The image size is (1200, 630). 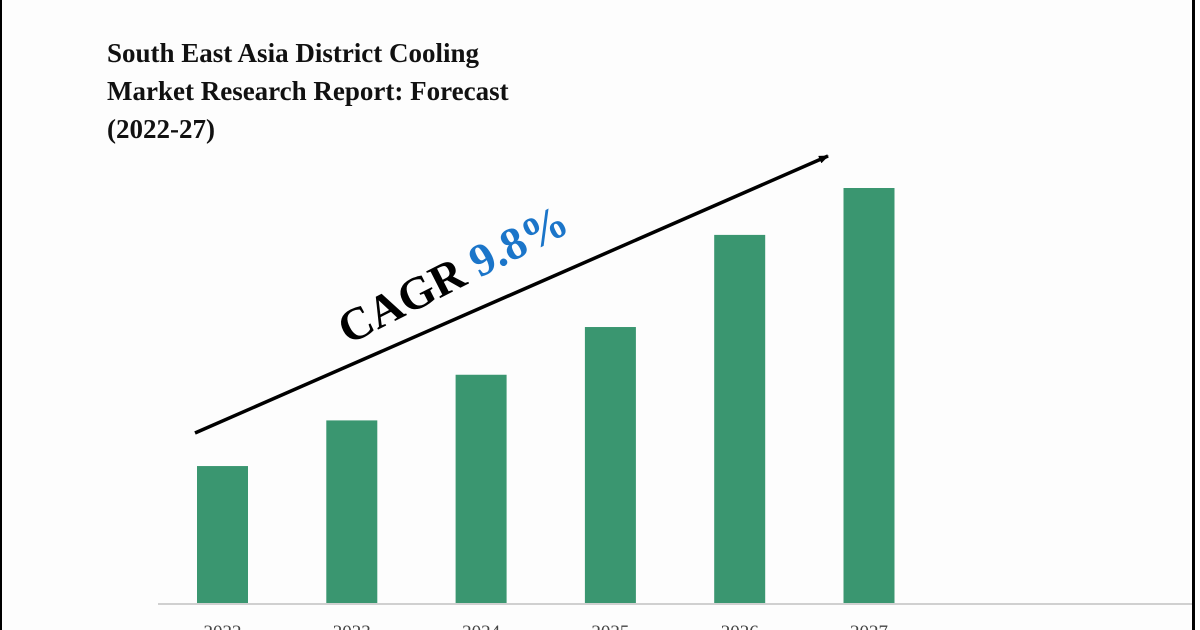 I want to click on x-tick-label: 2026, so click(x=740, y=626).